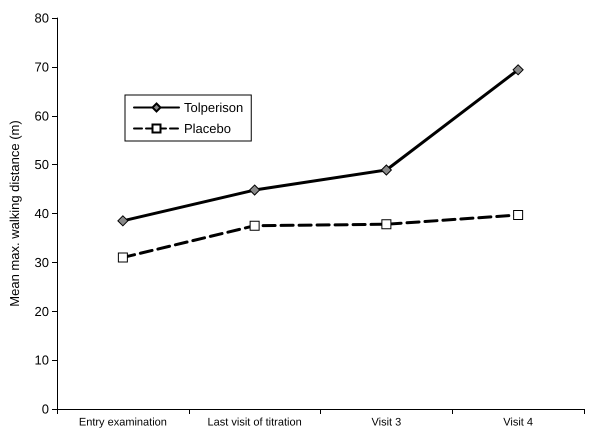  What do you see at coordinates (41, 18) in the screenshot?
I see `y-tick-label: 80` at bounding box center [41, 18].